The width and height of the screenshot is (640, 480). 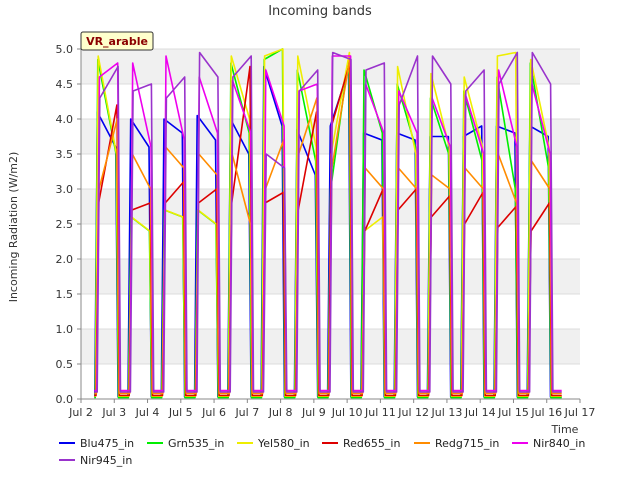 I want to click on x-tick-label: Jul 13, so click(x=447, y=412).